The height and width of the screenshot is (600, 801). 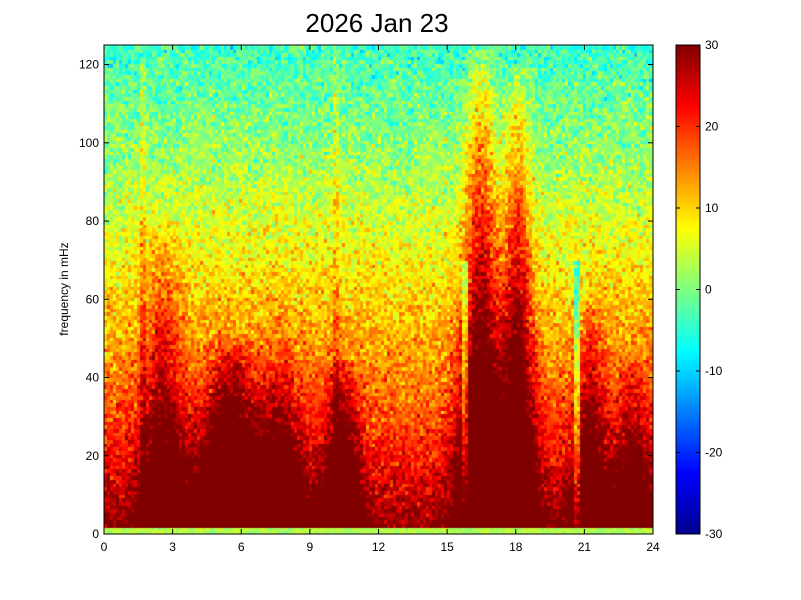 I want to click on colorbar-ticks: 30 20 10 0 -10 -20 -30, so click(x=699, y=289).